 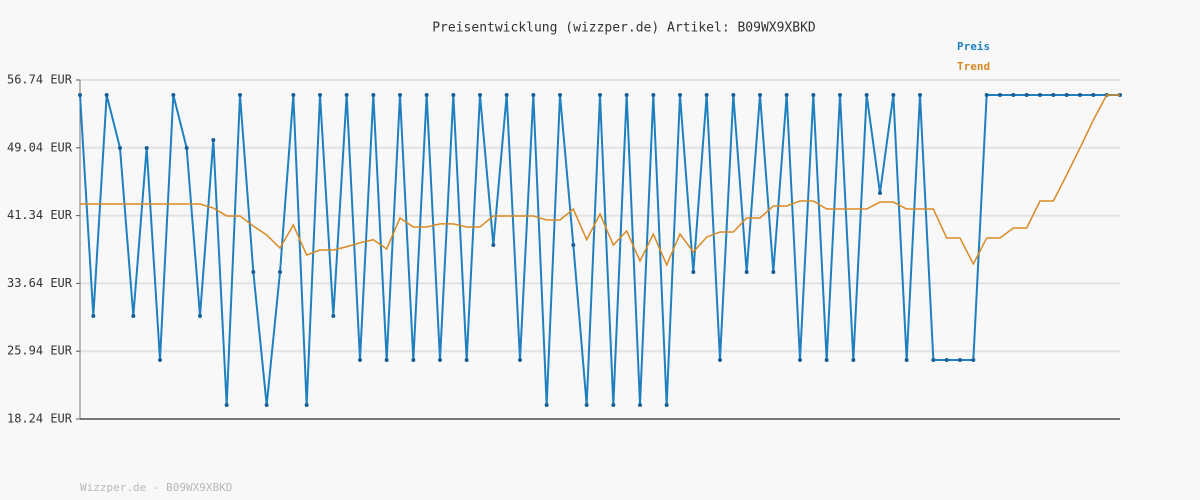 What do you see at coordinates (40, 283) in the screenshot?
I see `y-tick-label: 33.64 EUR` at bounding box center [40, 283].